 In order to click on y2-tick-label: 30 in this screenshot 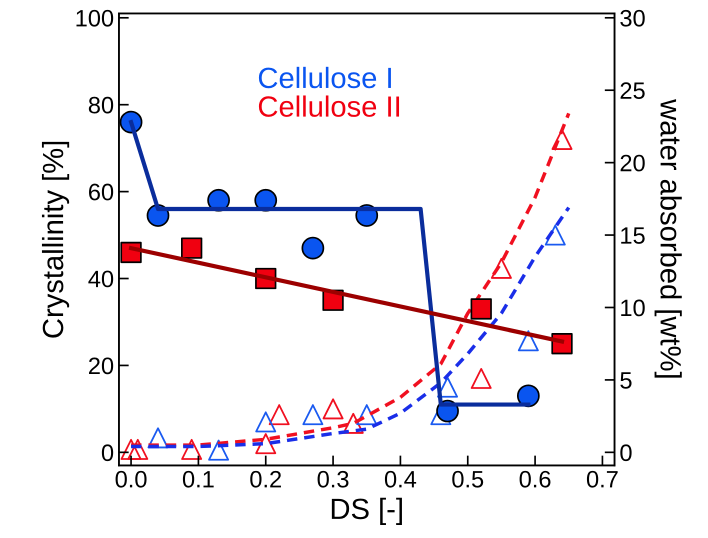, I will do `click(632, 18)`.